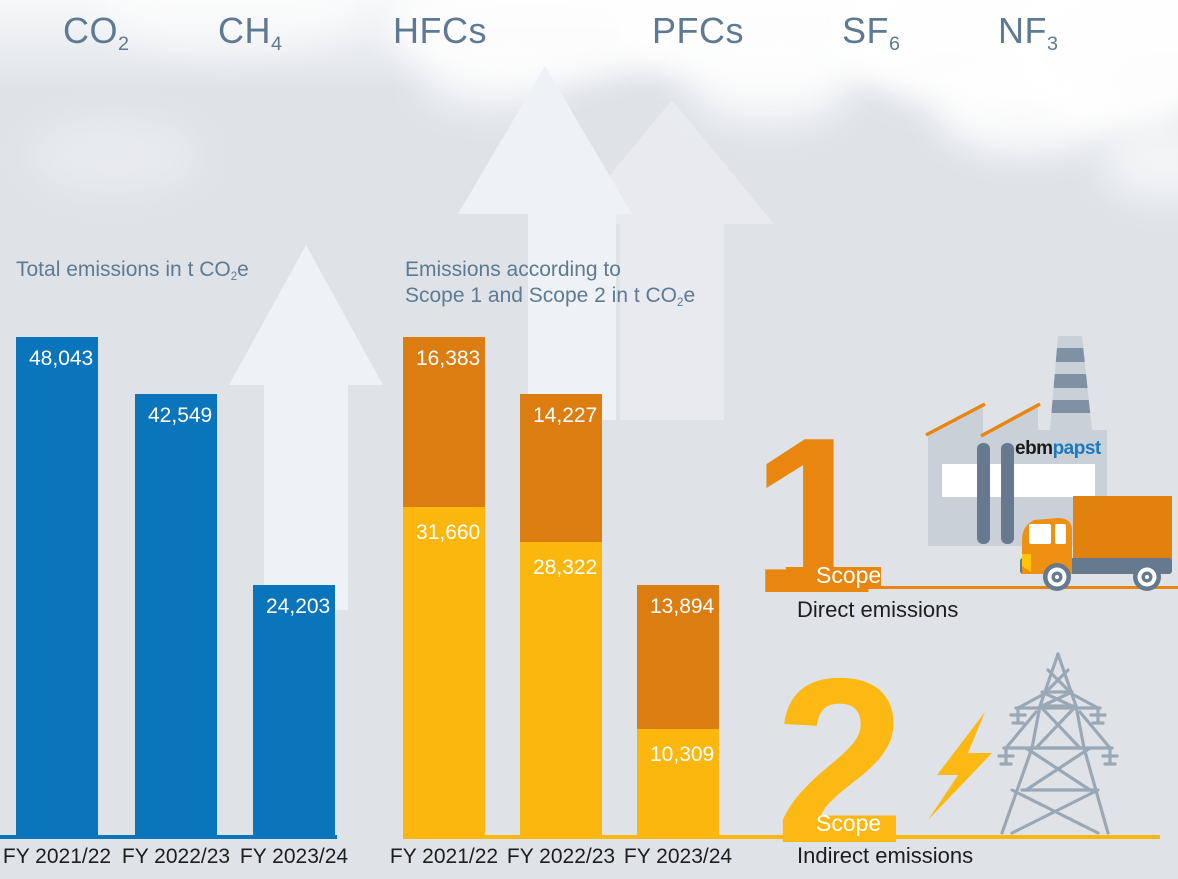  Describe the element at coordinates (982, 587) in the screenshot. I see `scope1-divider-line` at that location.